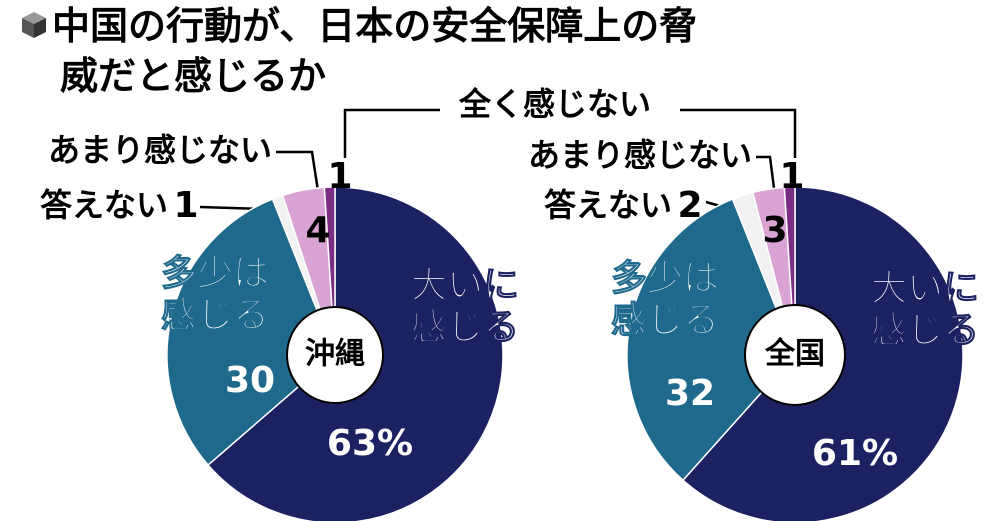  I want to click on value-label: 30, so click(250, 380).